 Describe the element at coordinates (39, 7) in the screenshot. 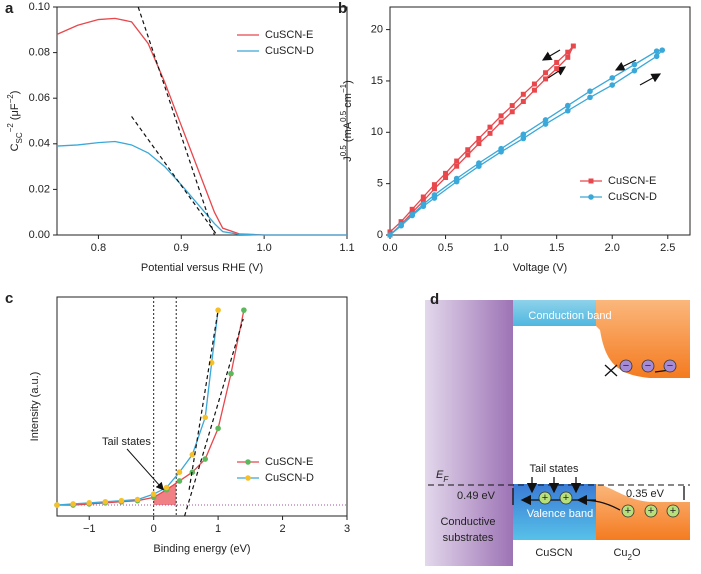

I see `y-tick-label: 0.10` at that location.